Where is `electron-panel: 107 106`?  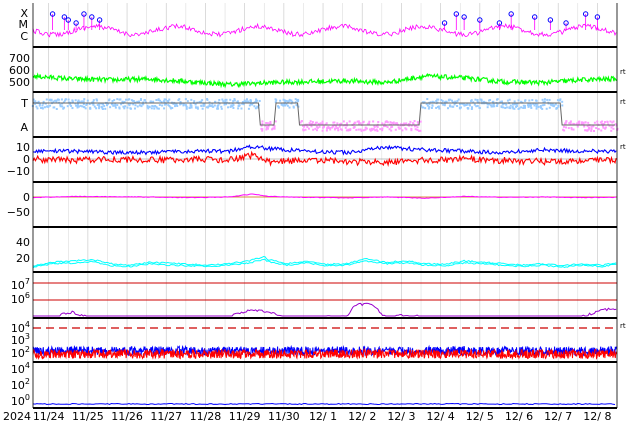 electron-panel: 107 106 is located at coordinates (314, 297).